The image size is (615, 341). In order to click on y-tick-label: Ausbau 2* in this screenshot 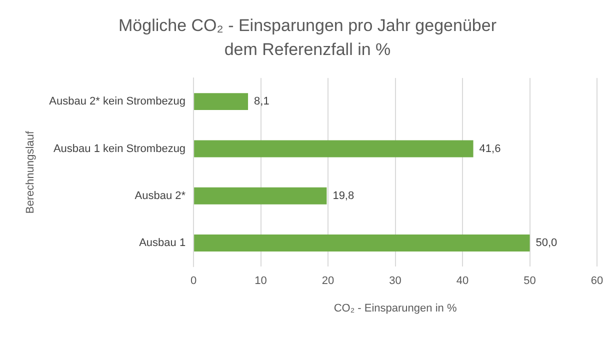, I will do `click(160, 196)`.